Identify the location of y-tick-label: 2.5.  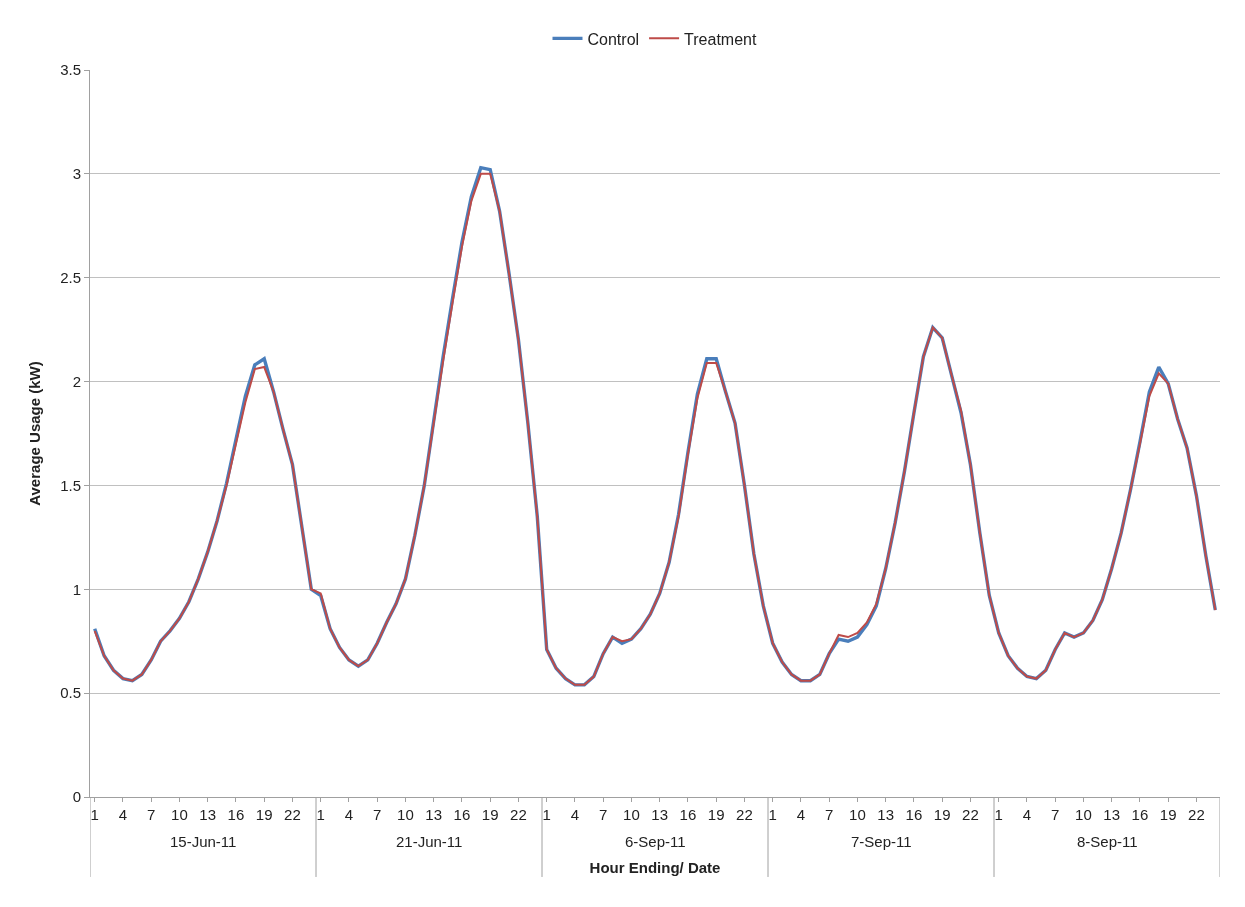
(70, 277).